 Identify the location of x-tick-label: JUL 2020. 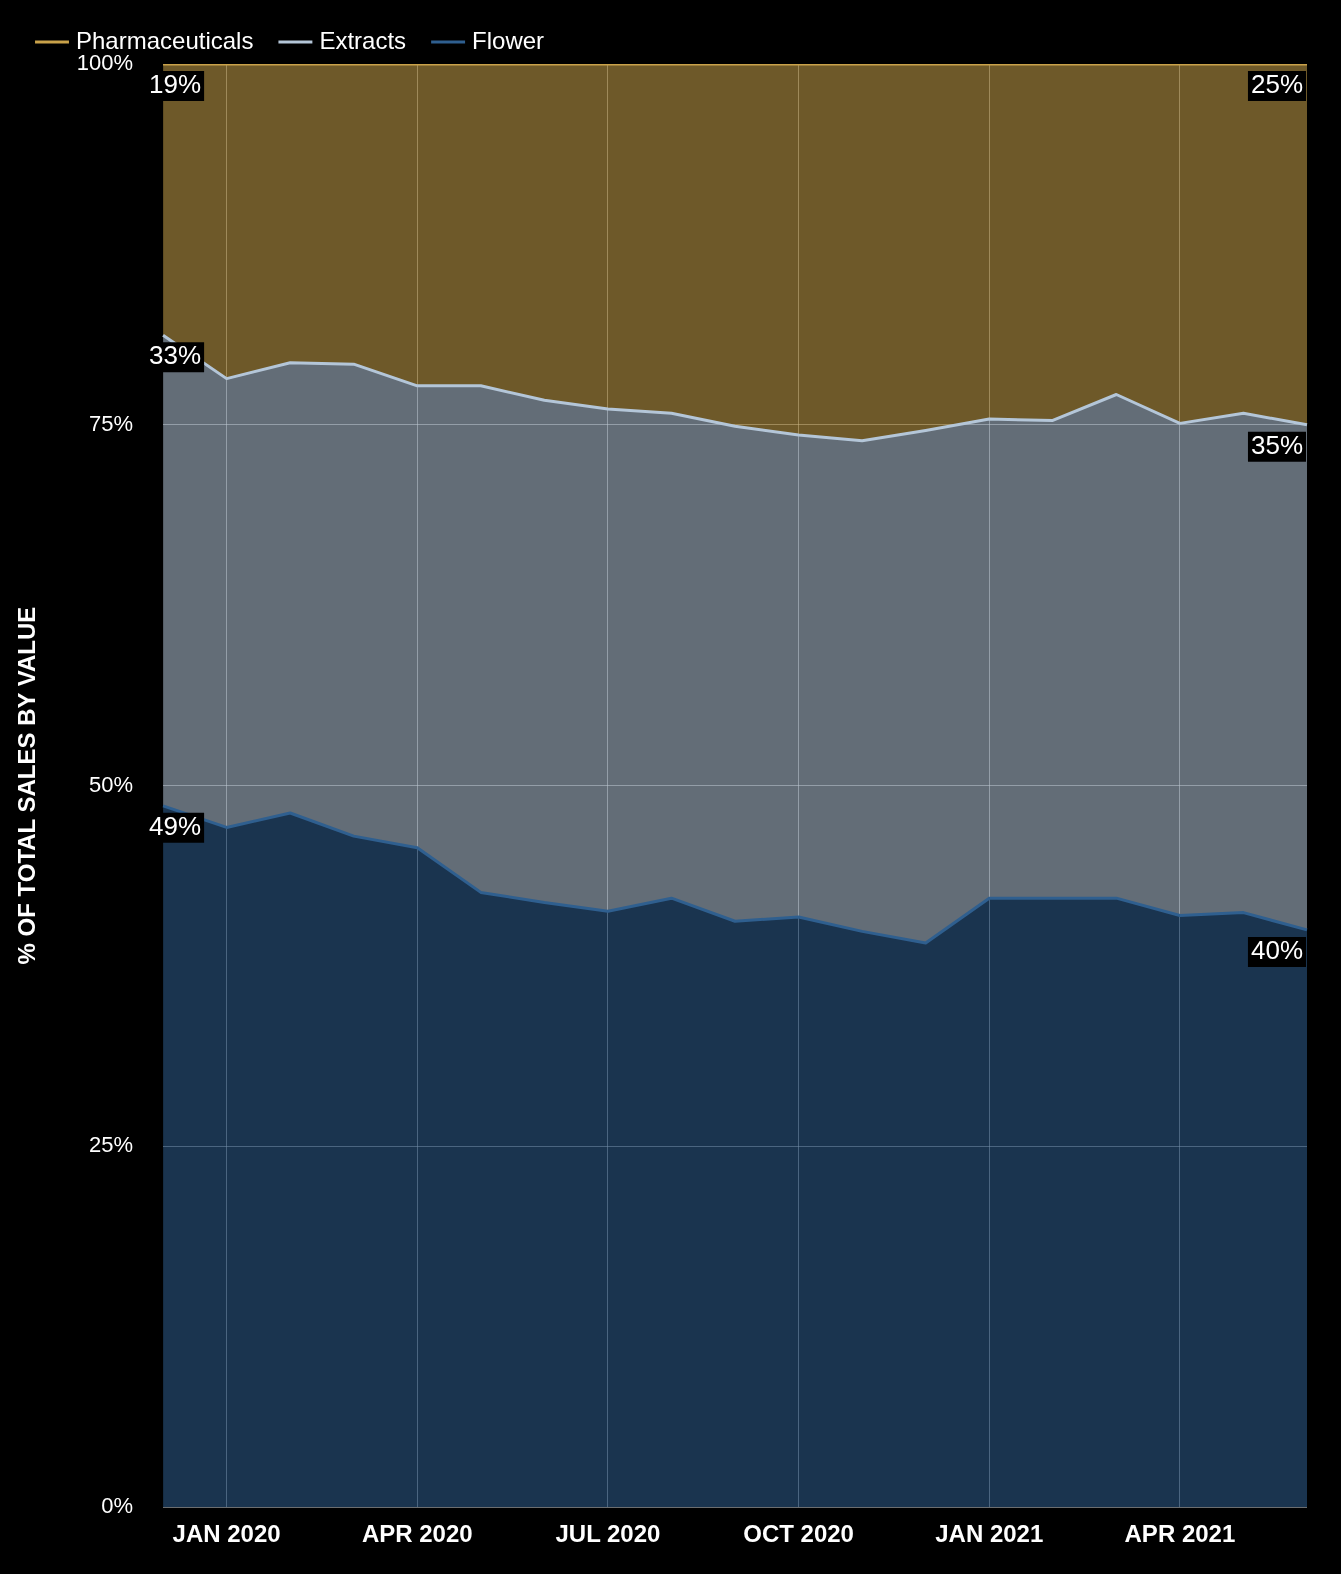
(608, 1534).